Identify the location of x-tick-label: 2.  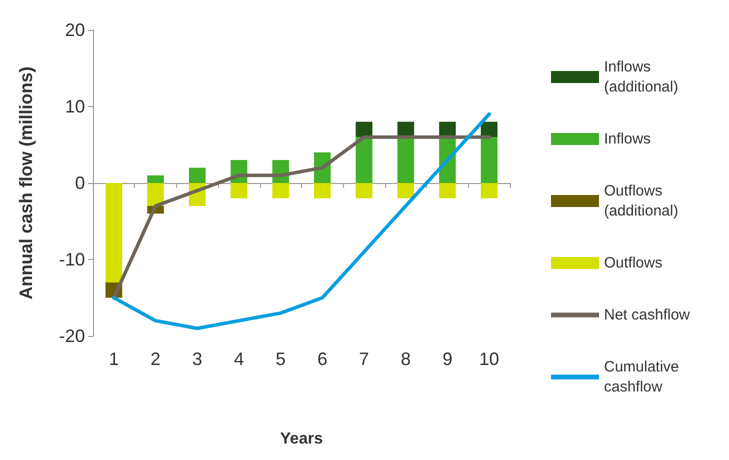
(155, 359).